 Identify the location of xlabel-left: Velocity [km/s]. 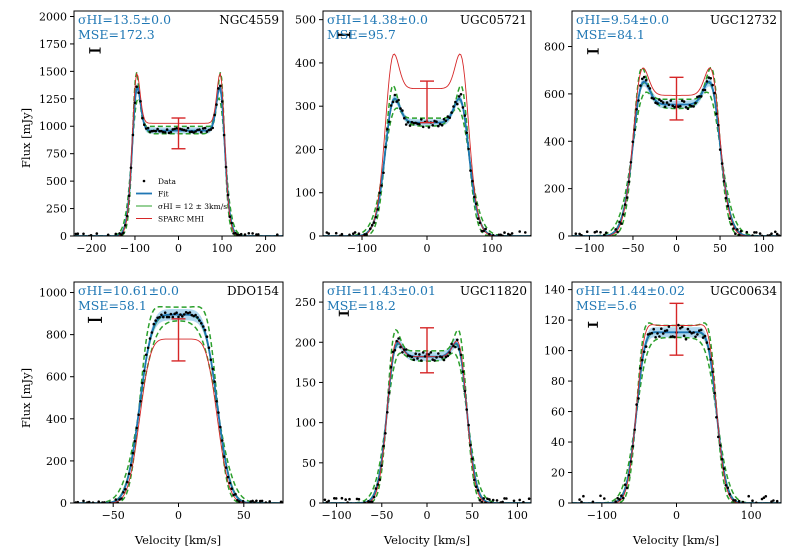
(177, 540).